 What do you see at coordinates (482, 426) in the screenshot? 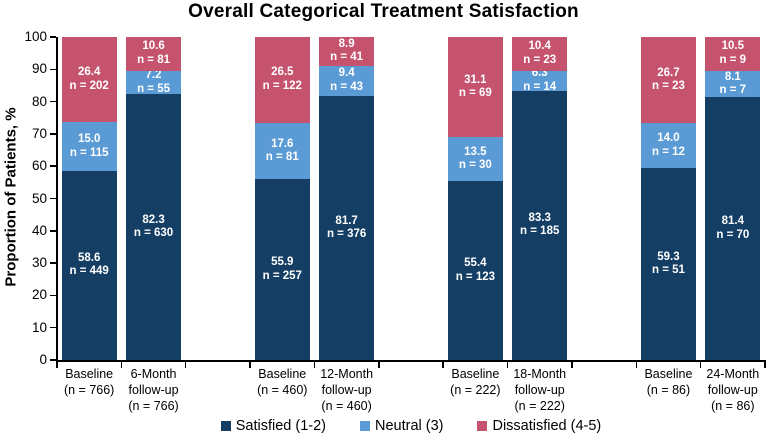
I see `legend-swatch-dissatisfied` at bounding box center [482, 426].